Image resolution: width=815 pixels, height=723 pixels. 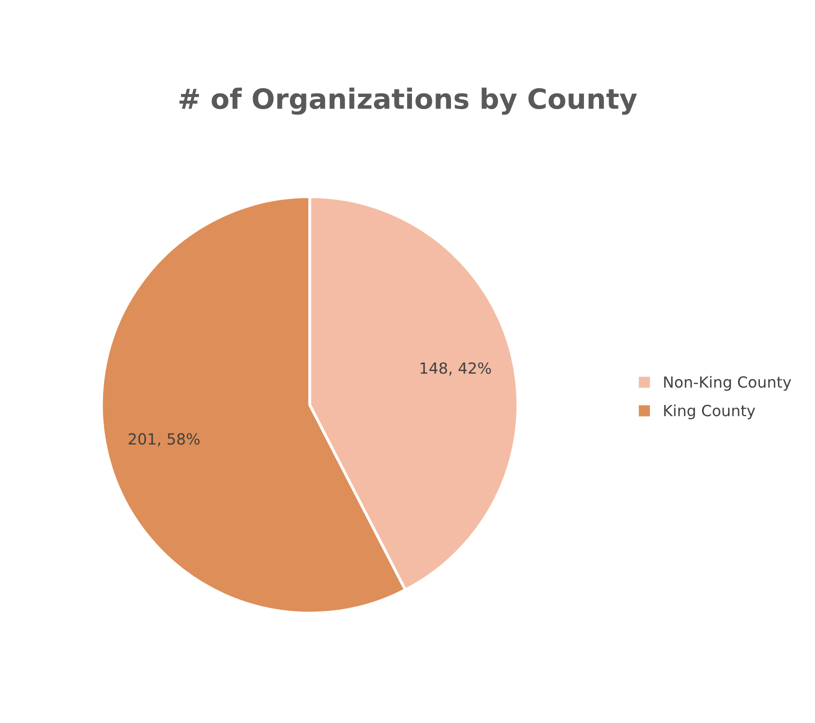 I want to click on data-label: 148, 42%, so click(x=455, y=369).